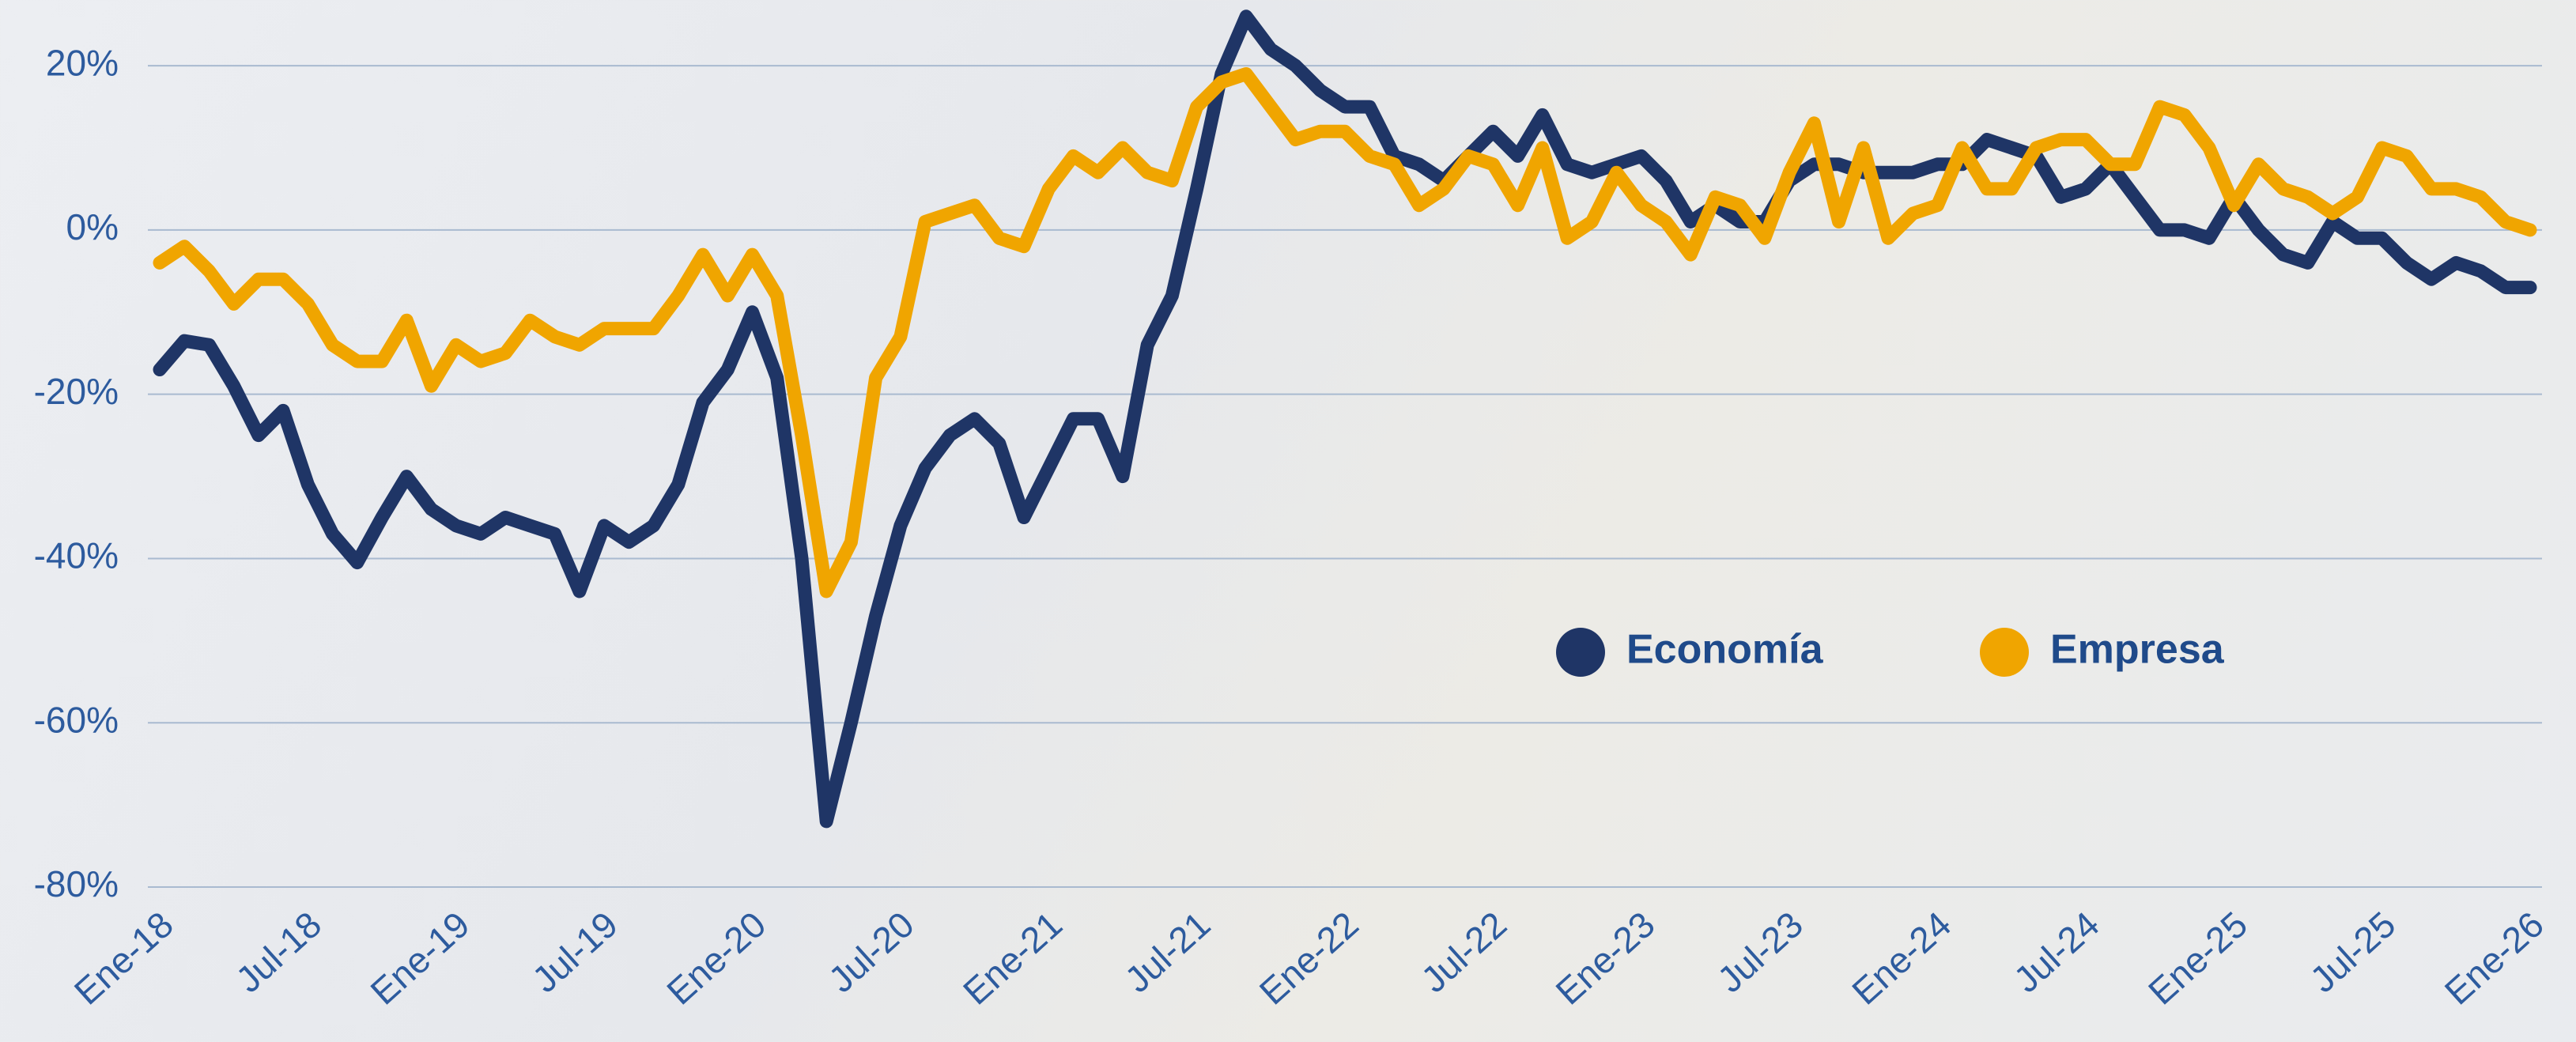  Describe the element at coordinates (82, 63) in the screenshot. I see `y-tick-label: 20%` at that location.